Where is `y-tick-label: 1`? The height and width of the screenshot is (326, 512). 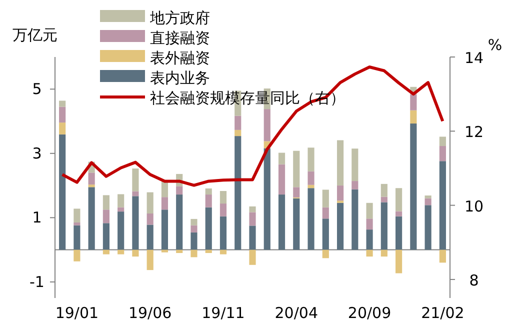 y-tick-label: 1 is located at coordinates (37, 217).